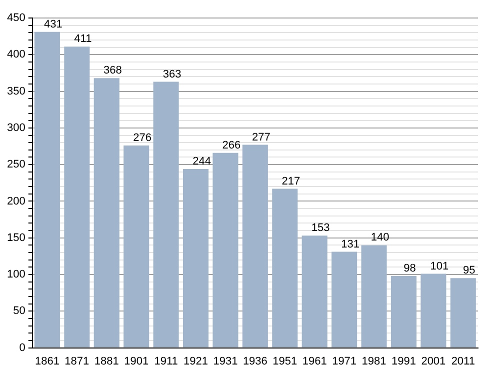 The image size is (488, 373). Describe the element at coordinates (16, 274) in the screenshot. I see `y-tick-label: 100` at that location.